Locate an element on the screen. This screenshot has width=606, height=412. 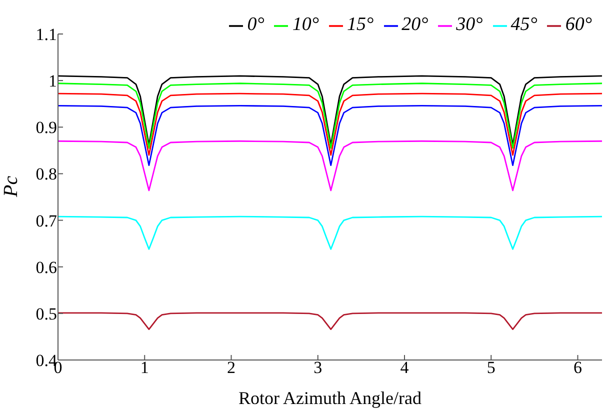
legend-label: 15° is located at coordinates (360, 24).